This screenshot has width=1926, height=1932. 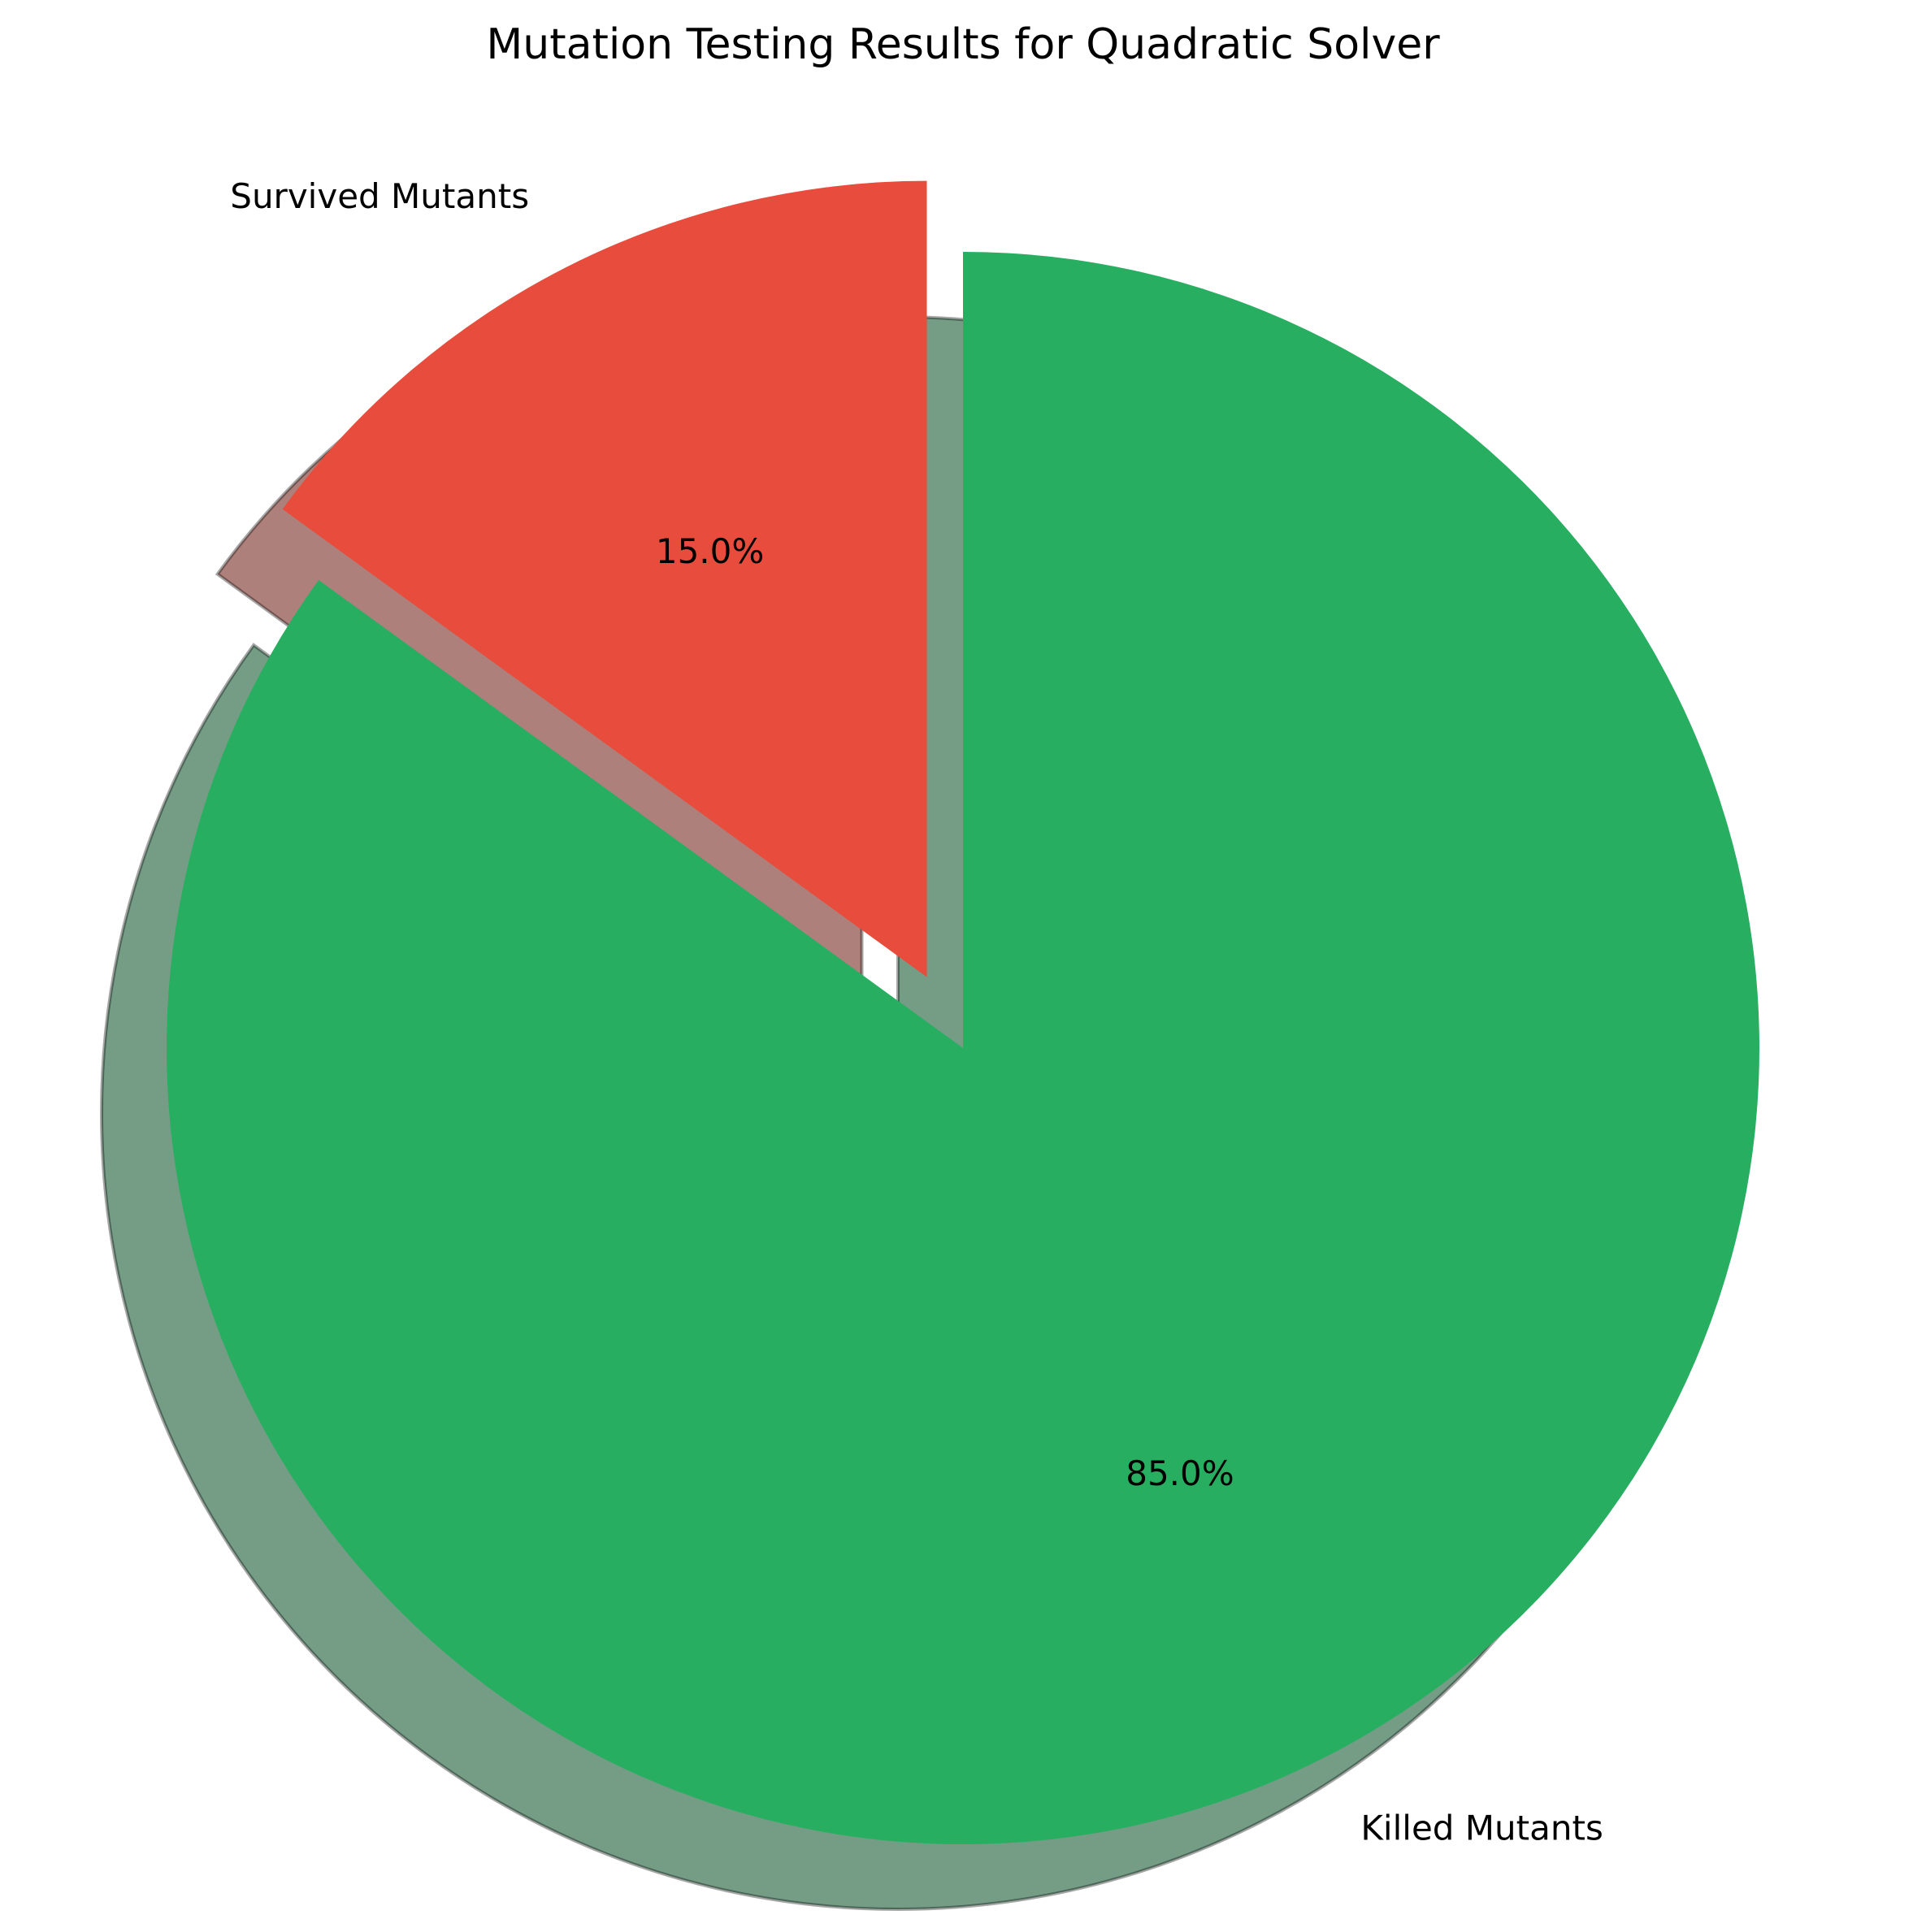 I want to click on slice-label-survived-mutants: Survived Mutants, so click(x=379, y=196).